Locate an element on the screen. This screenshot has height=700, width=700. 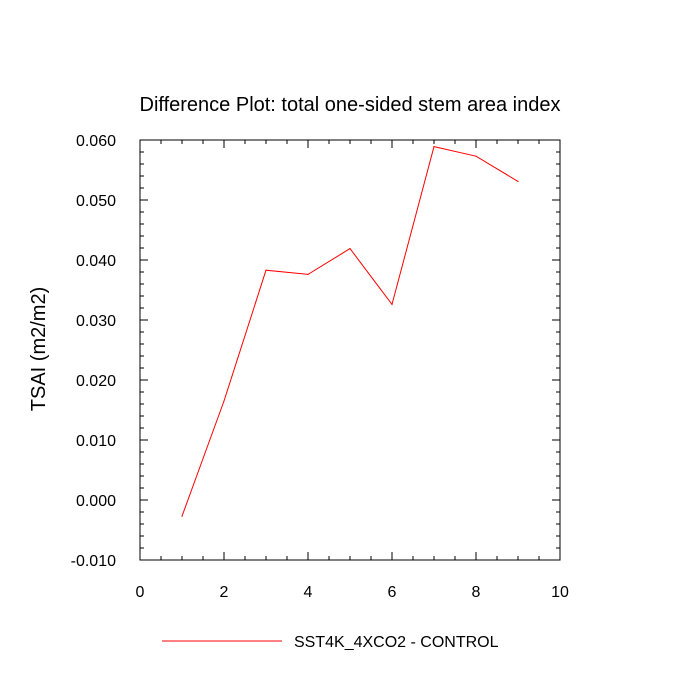
legend: SST4K_4XCO2 - CONTROL is located at coordinates (330, 642).